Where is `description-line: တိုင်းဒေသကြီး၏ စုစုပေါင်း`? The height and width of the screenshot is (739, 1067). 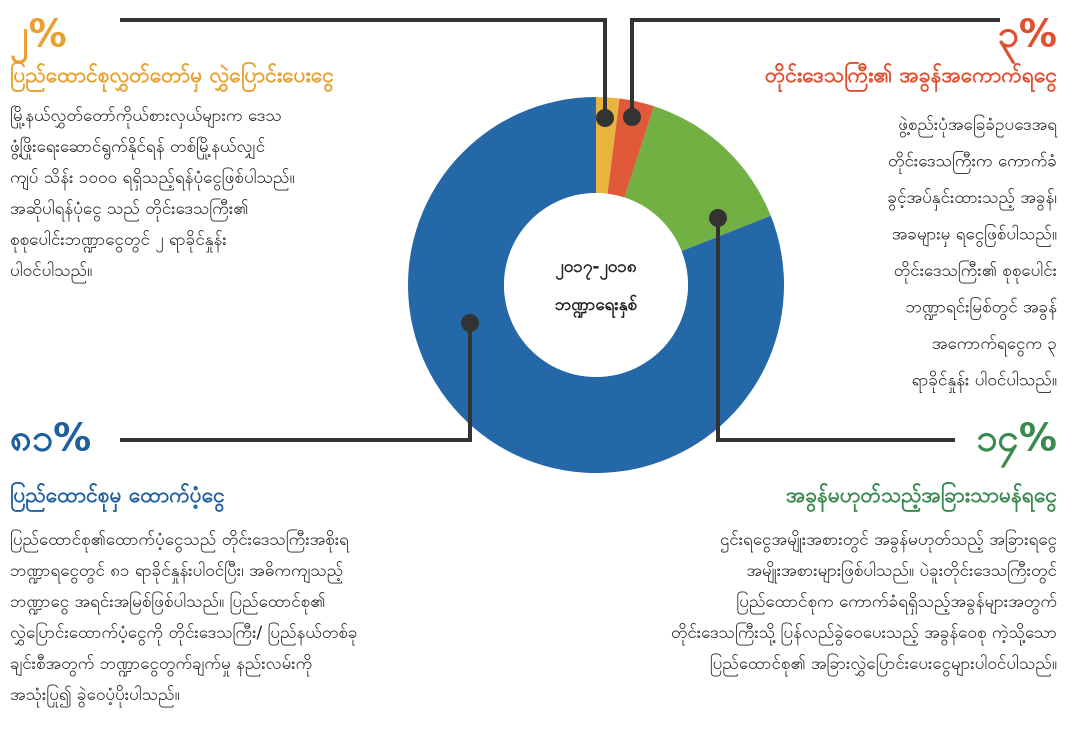
description-line: တိုင်းဒေသကြီး၏ စုစုပေါင်း is located at coordinates (975, 271).